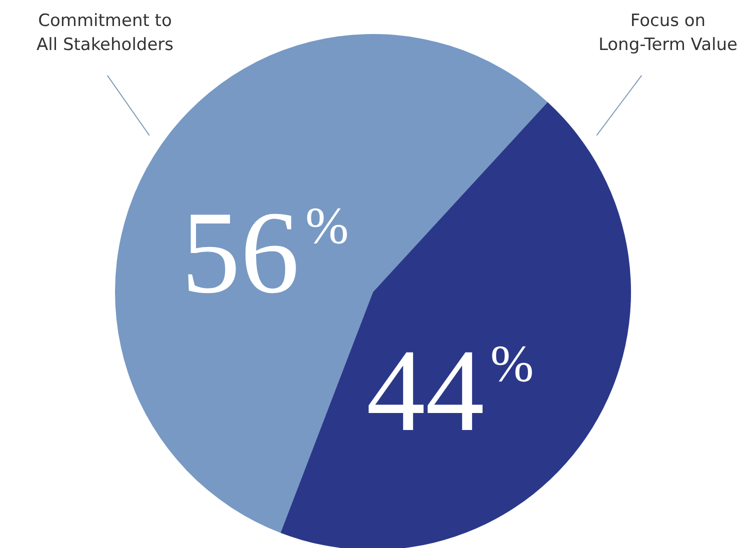 The height and width of the screenshot is (548, 754). What do you see at coordinates (668, 33) in the screenshot?
I see `slice-label: Focus on Long-Term Value` at bounding box center [668, 33].